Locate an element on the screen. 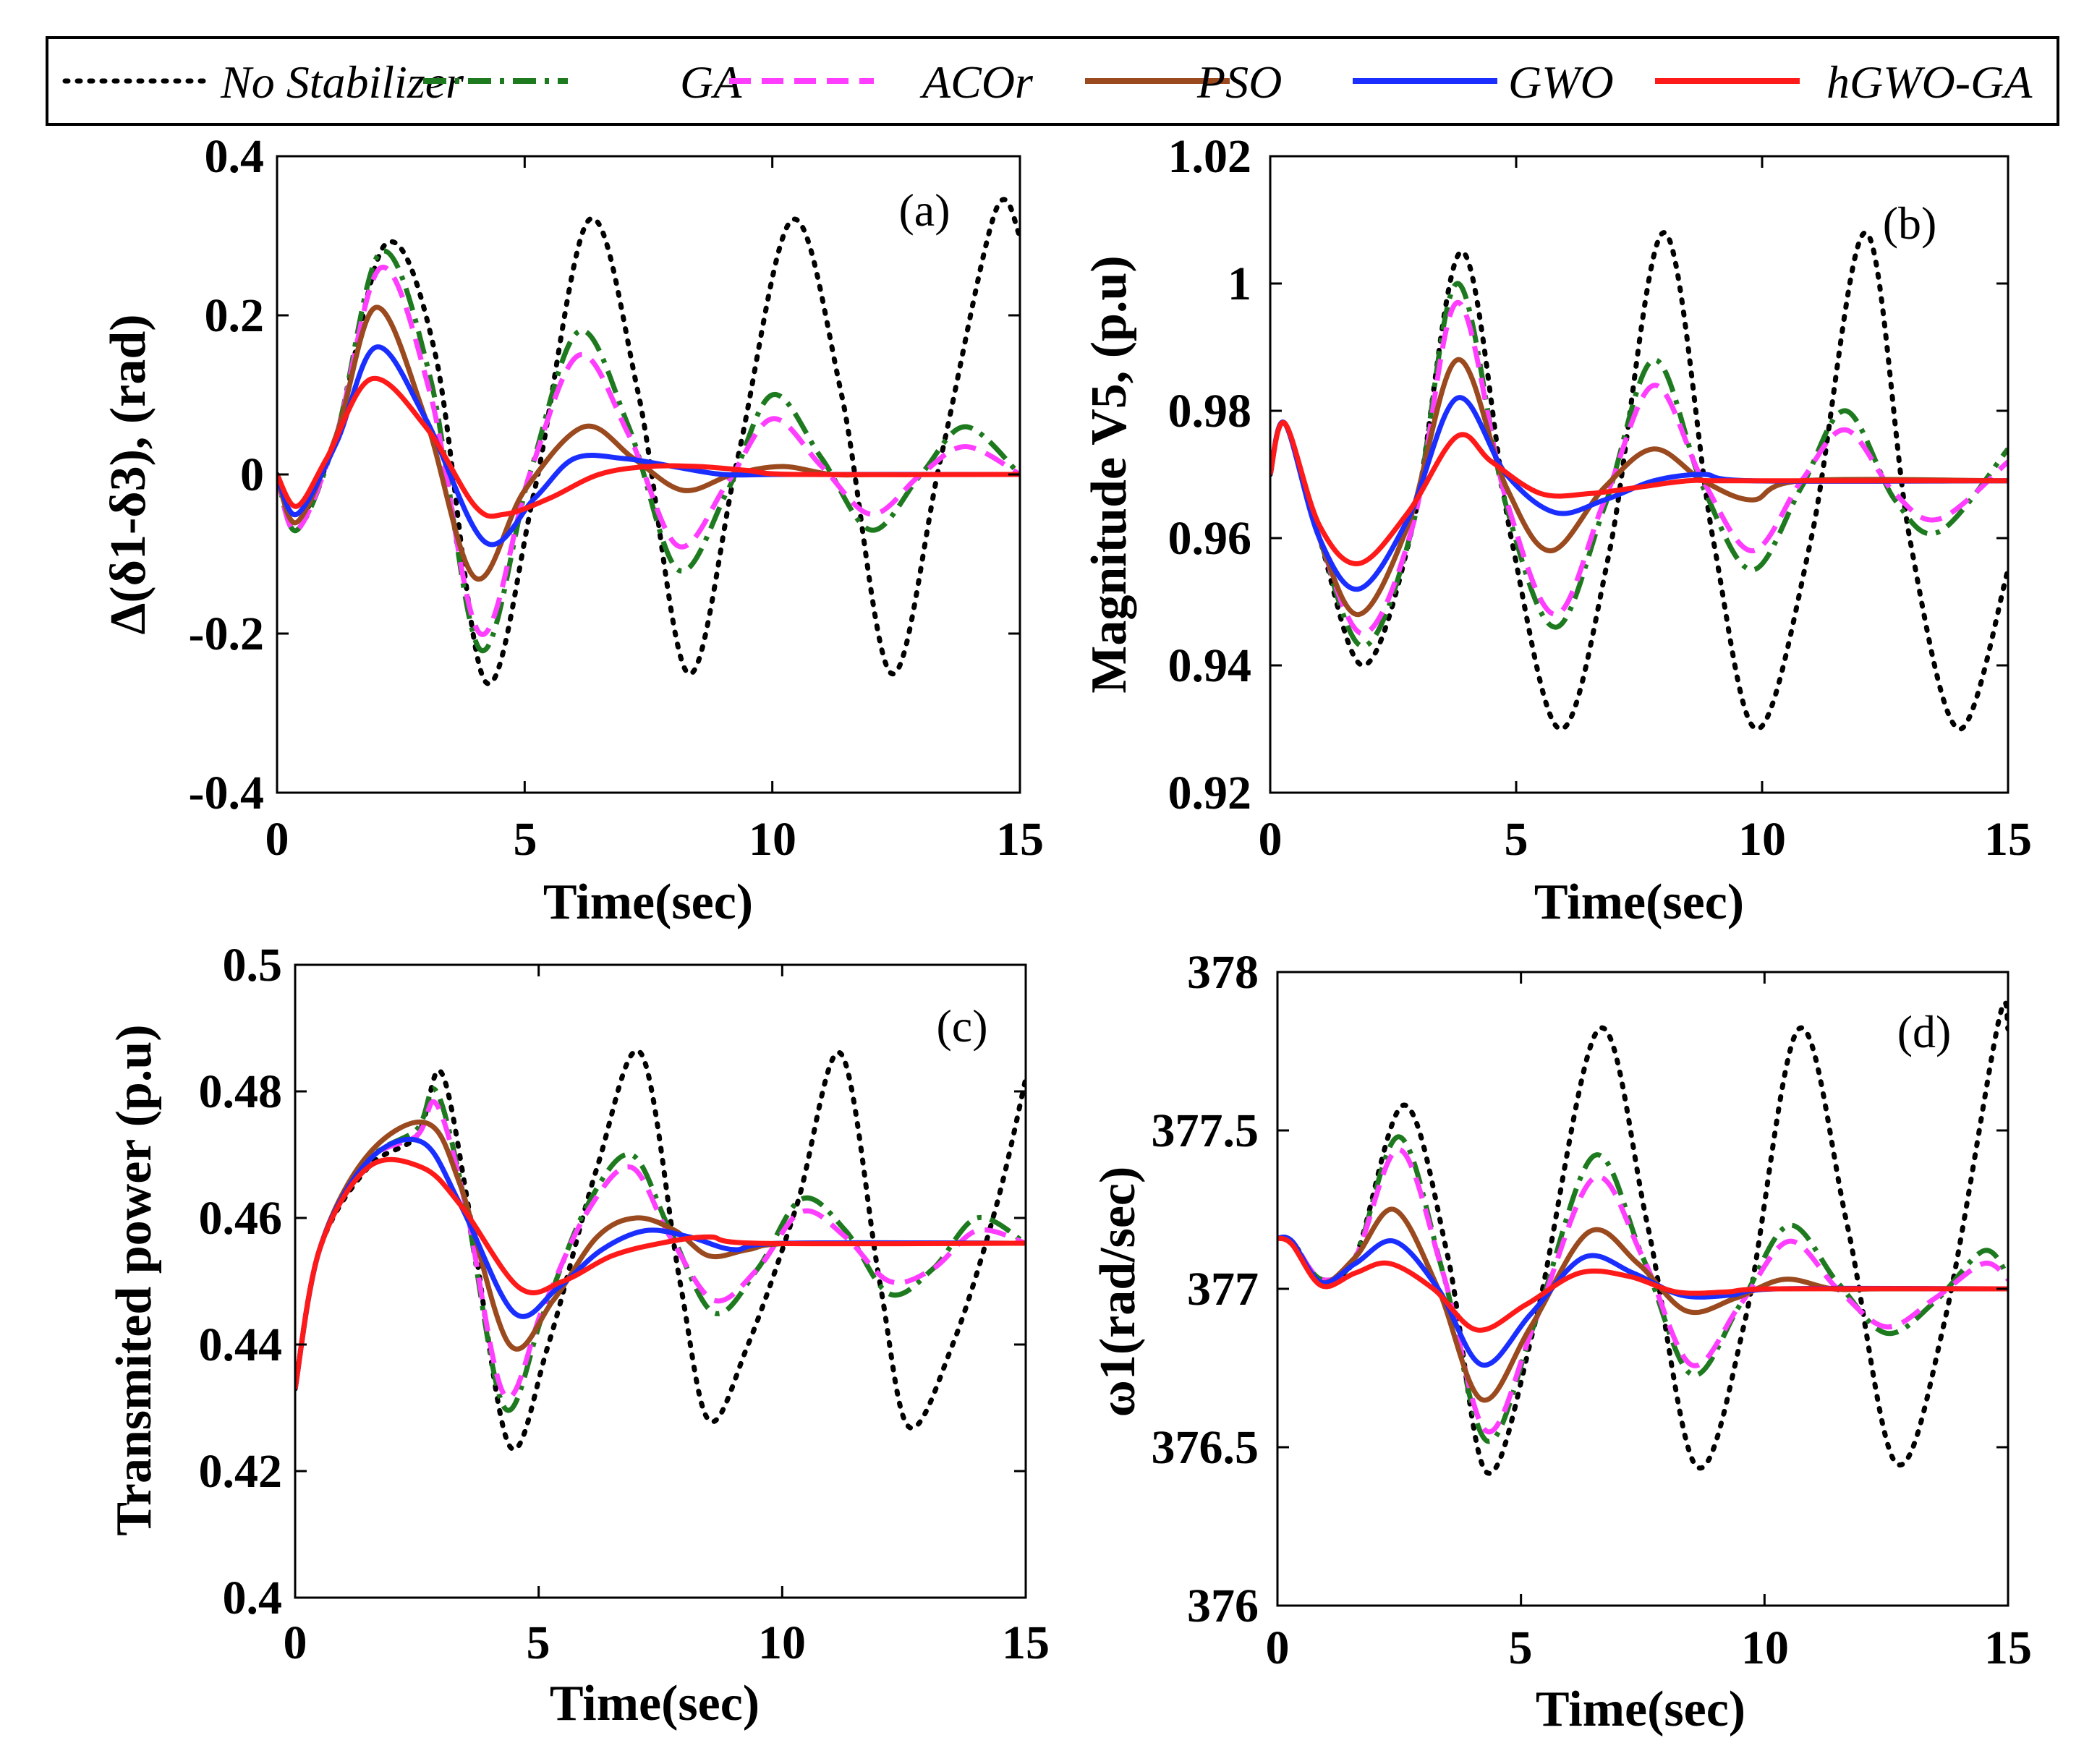  c-series-gwo is located at coordinates (660, 1262).